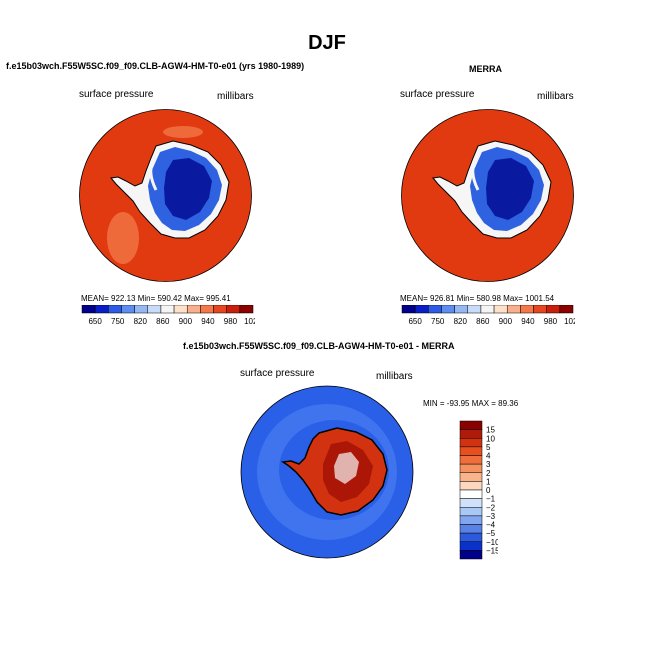  Describe the element at coordinates (415, 321) in the screenshot. I see `panel-2-colorbar-label: 650` at that location.